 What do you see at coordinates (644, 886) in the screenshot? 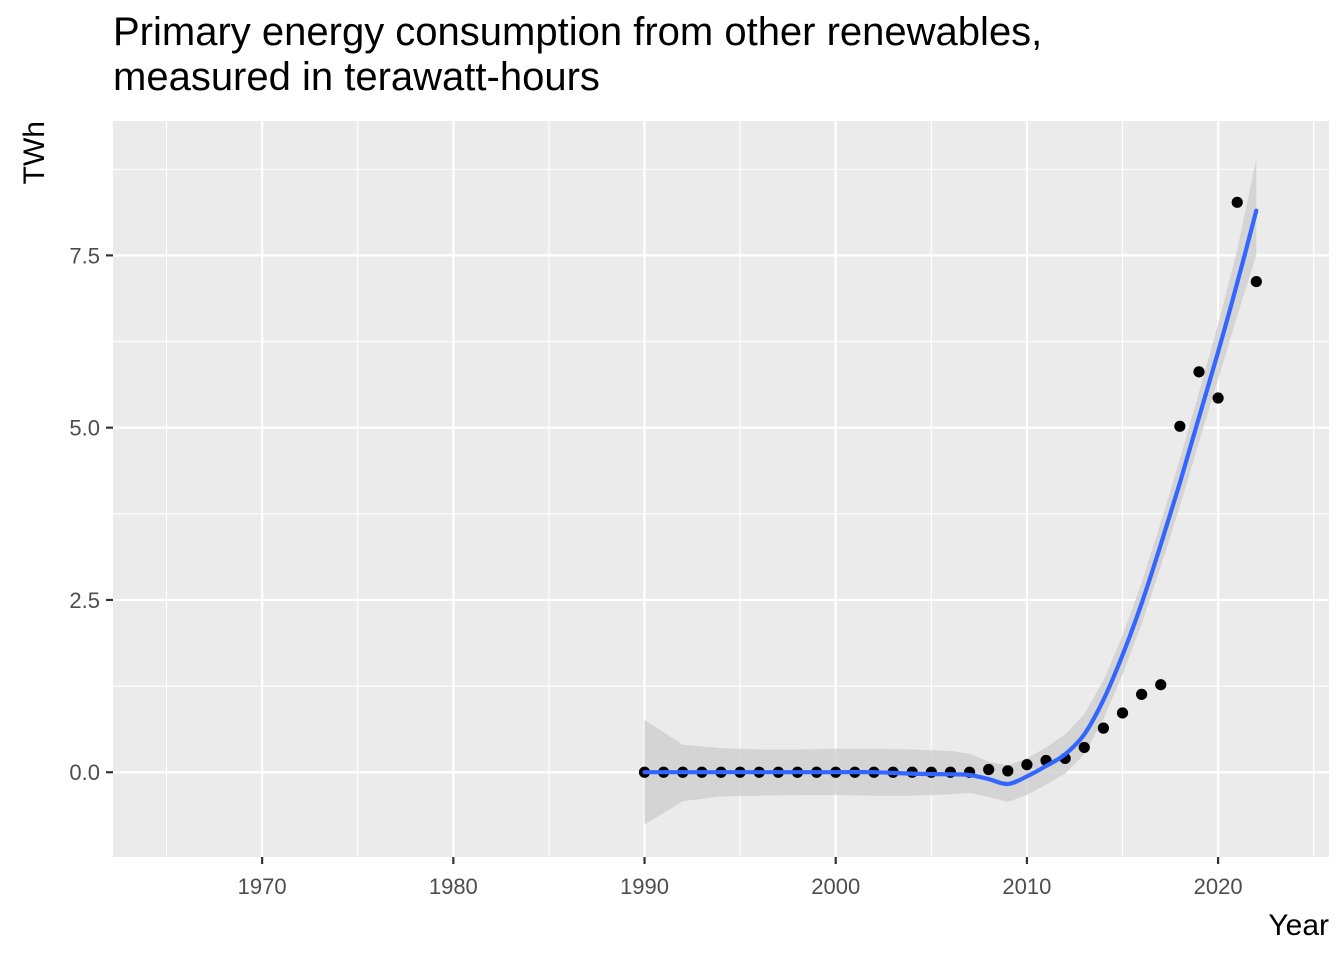
I see `x-tick-label: 1990` at bounding box center [644, 886].